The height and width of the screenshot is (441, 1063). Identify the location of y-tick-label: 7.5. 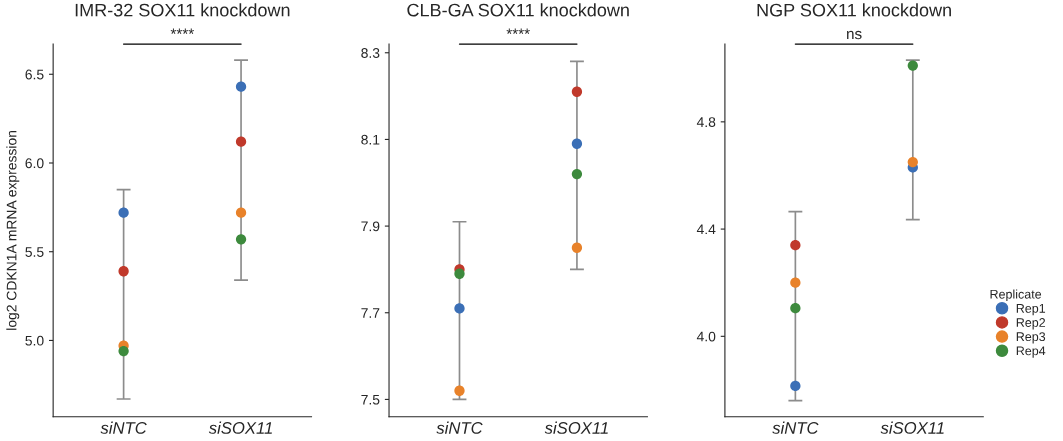
(370, 399).